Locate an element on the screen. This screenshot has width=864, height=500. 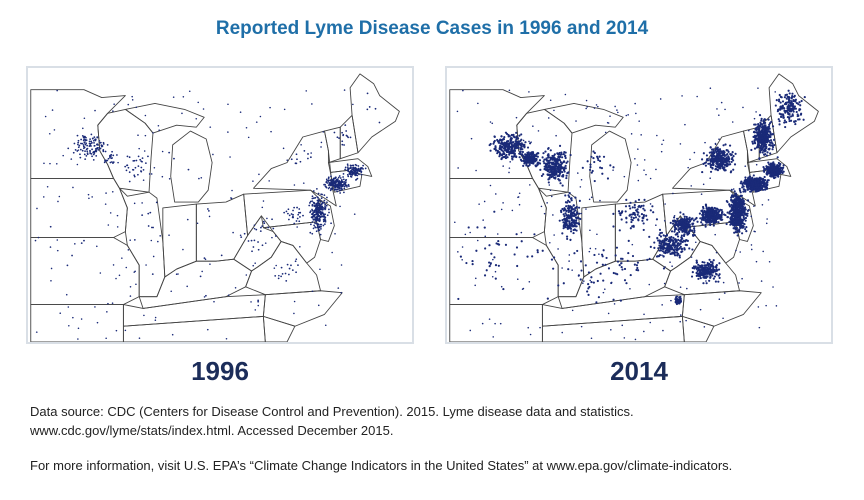
state-west-virginia is located at coordinates (257, 243).